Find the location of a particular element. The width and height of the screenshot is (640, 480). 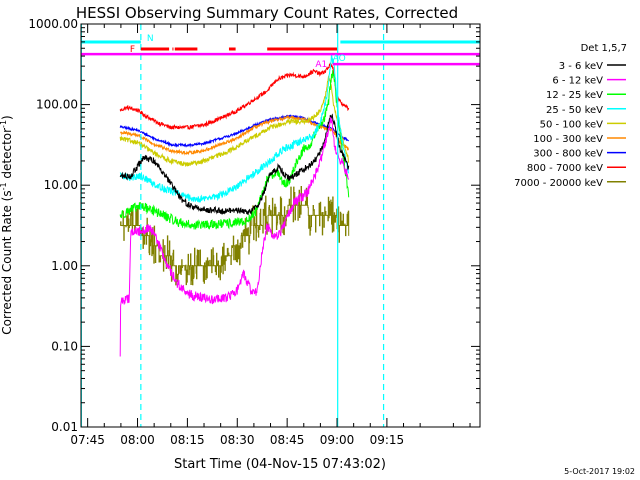

legend-title: Det 1,5,7 is located at coordinates (604, 48).